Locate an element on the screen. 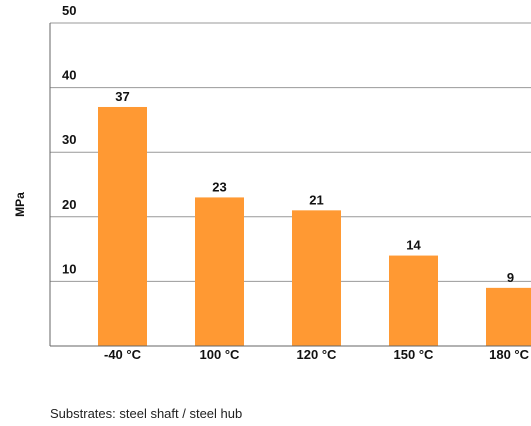  category-label: -40 °C is located at coordinates (123, 354).